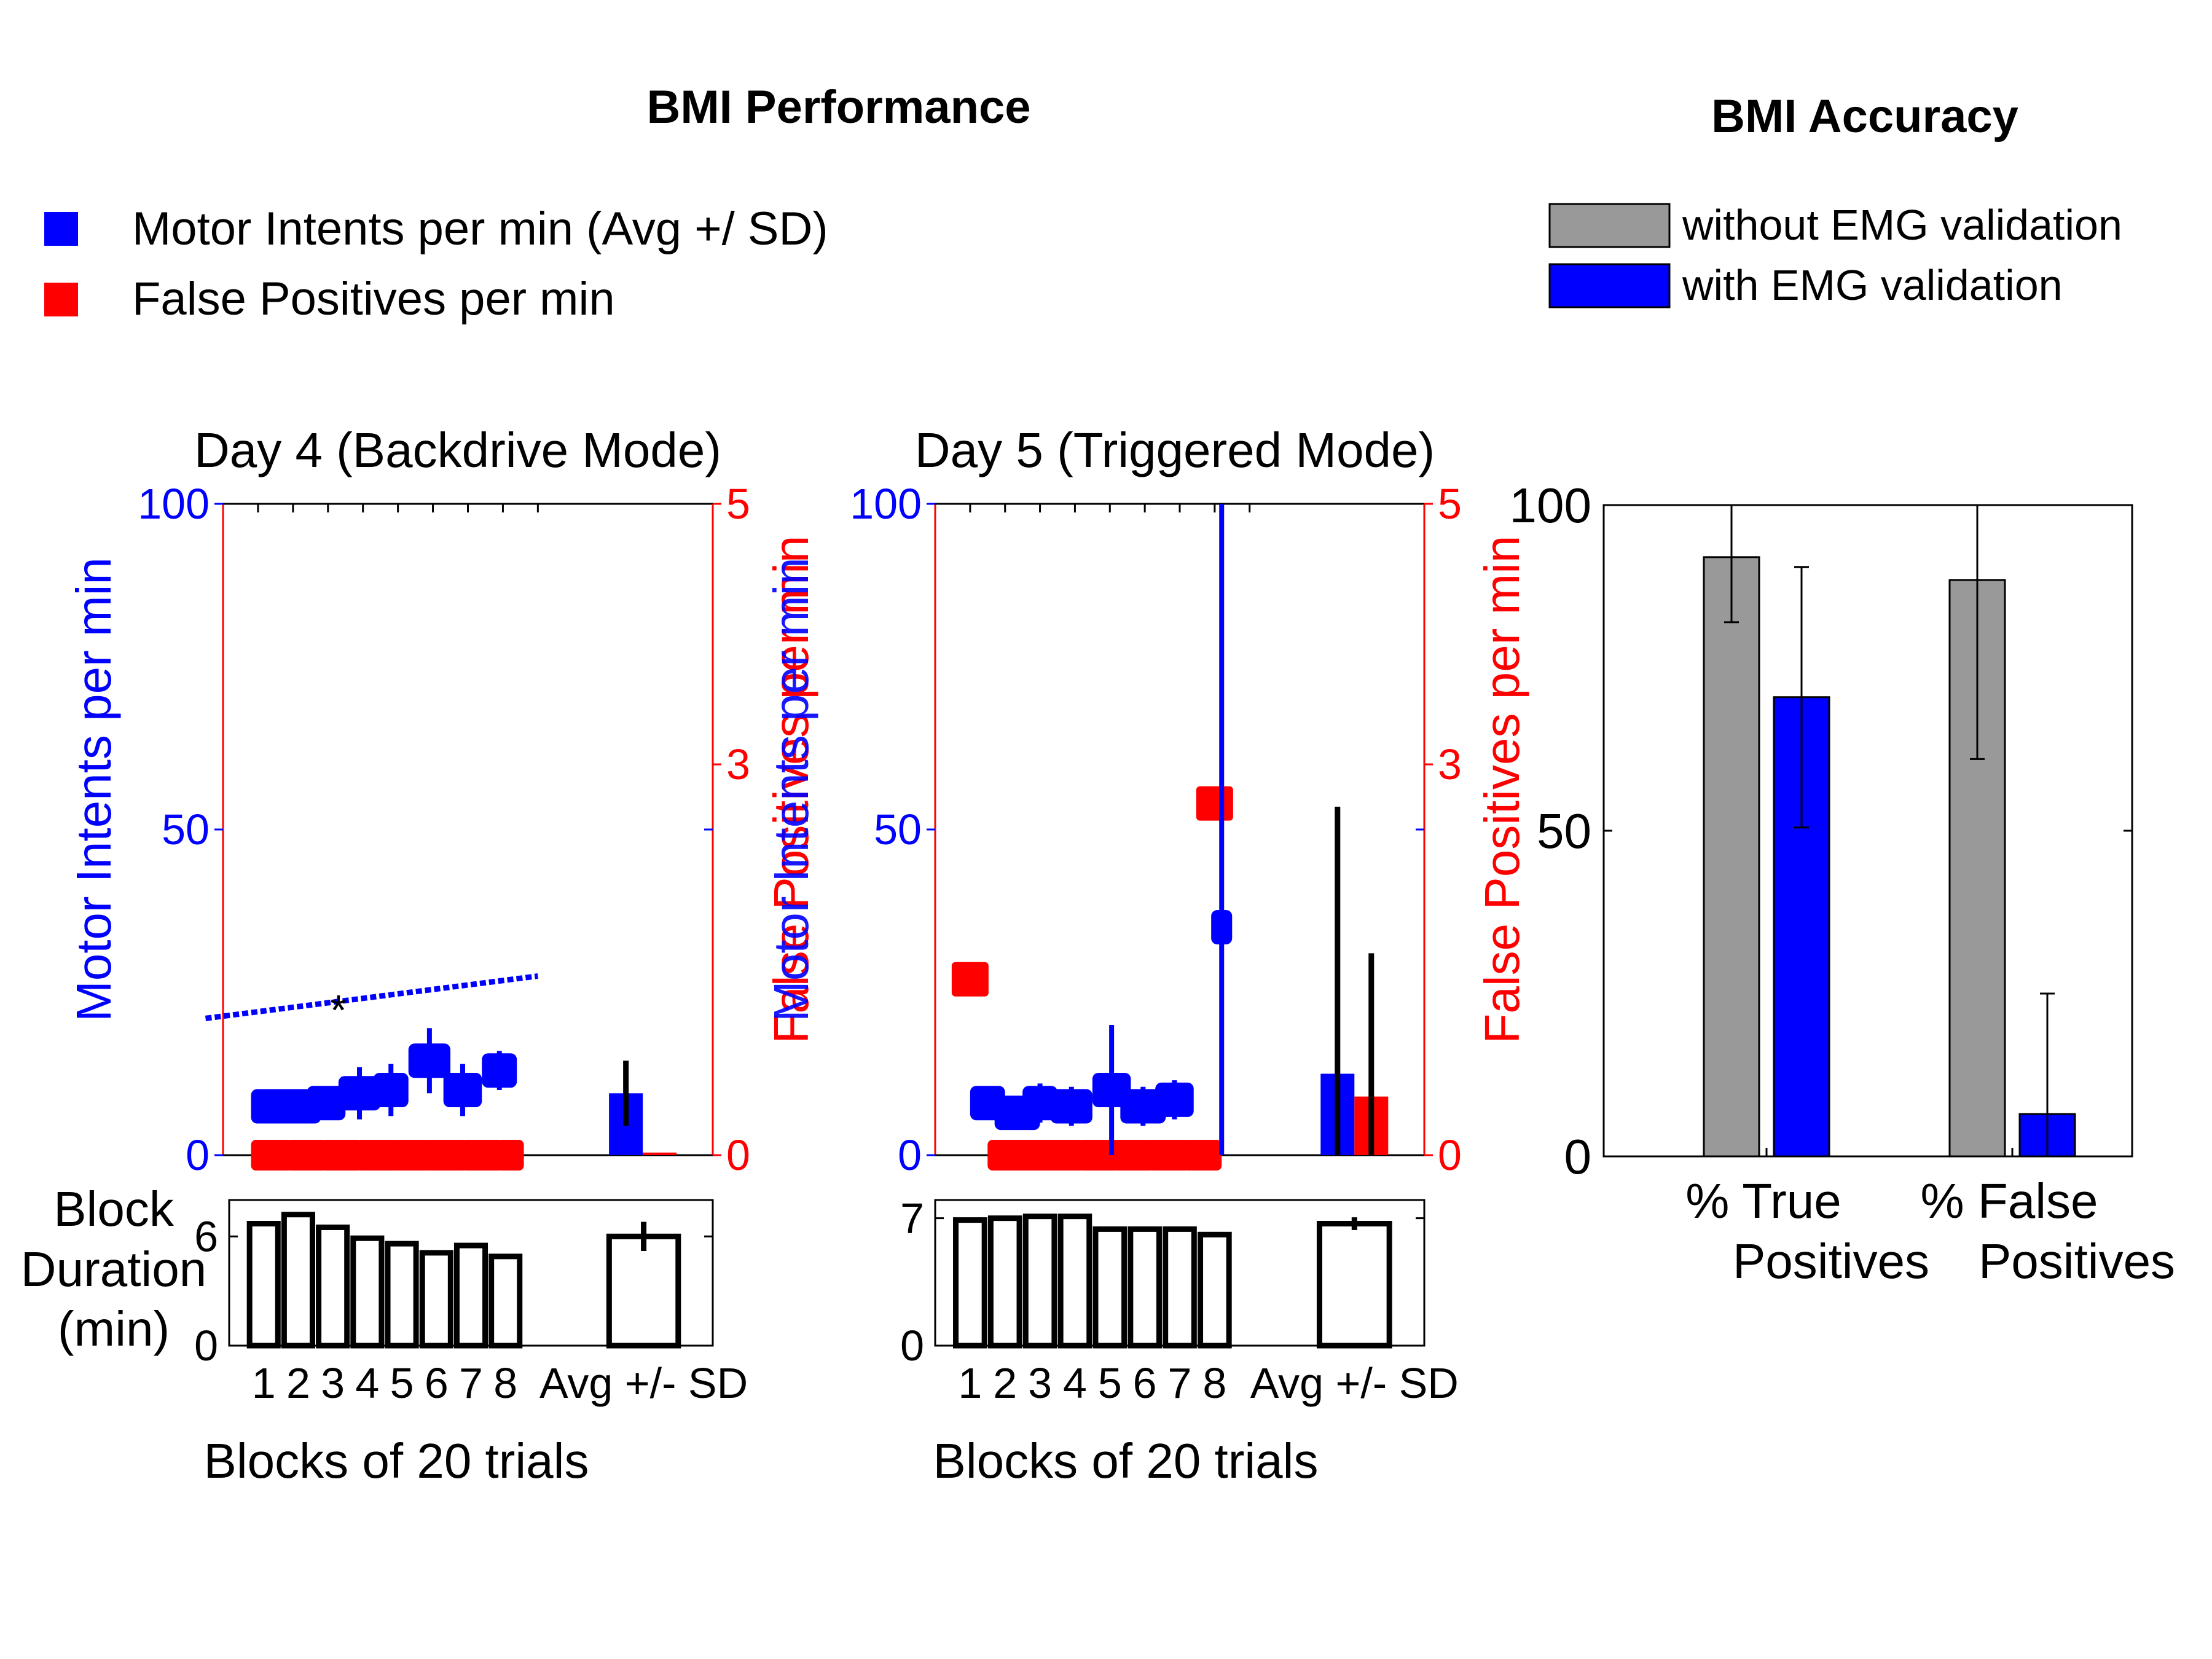  What do you see at coordinates (1502, 790) in the screenshot?
I see `day5-ylabel-right: False Positives per min` at bounding box center [1502, 790].